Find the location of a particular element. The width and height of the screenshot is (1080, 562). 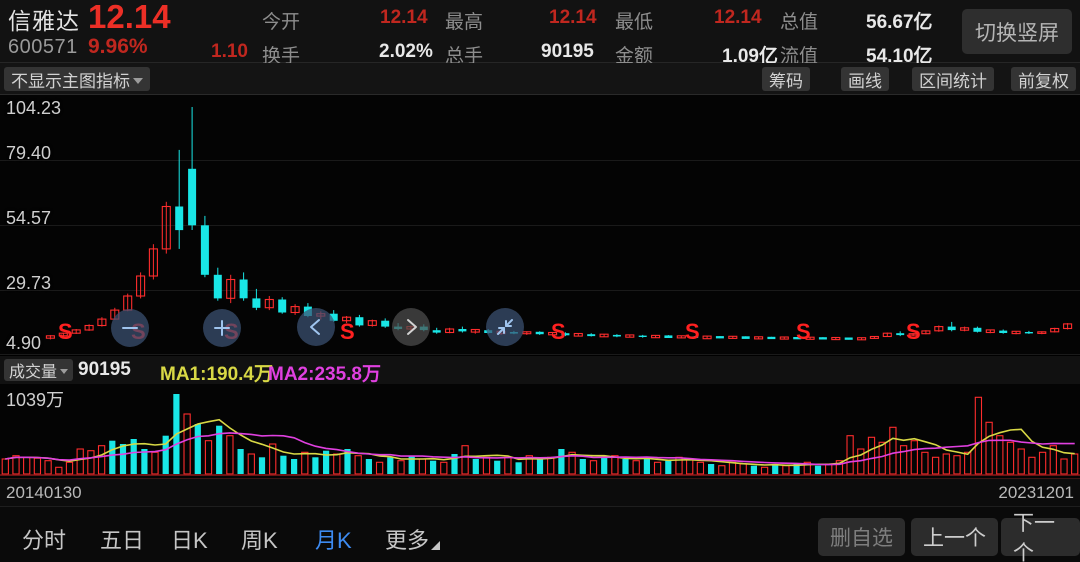

volume-svg is located at coordinates (540, 435).